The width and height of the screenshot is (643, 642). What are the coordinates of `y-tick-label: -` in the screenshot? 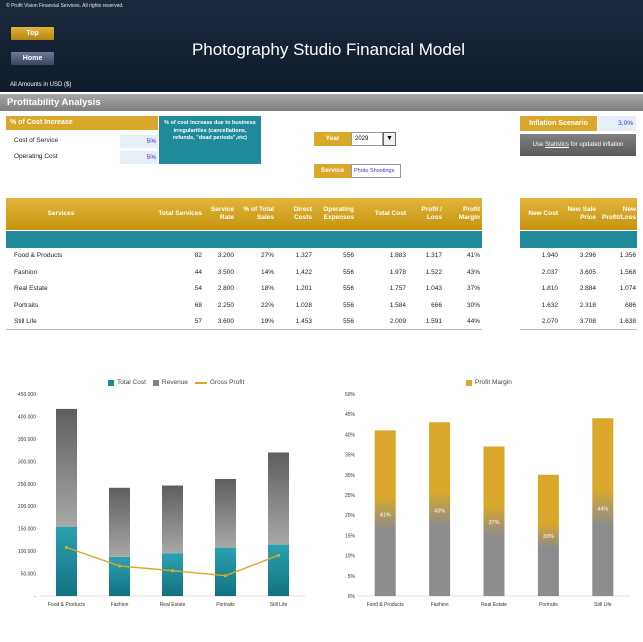 It's located at (35, 597).